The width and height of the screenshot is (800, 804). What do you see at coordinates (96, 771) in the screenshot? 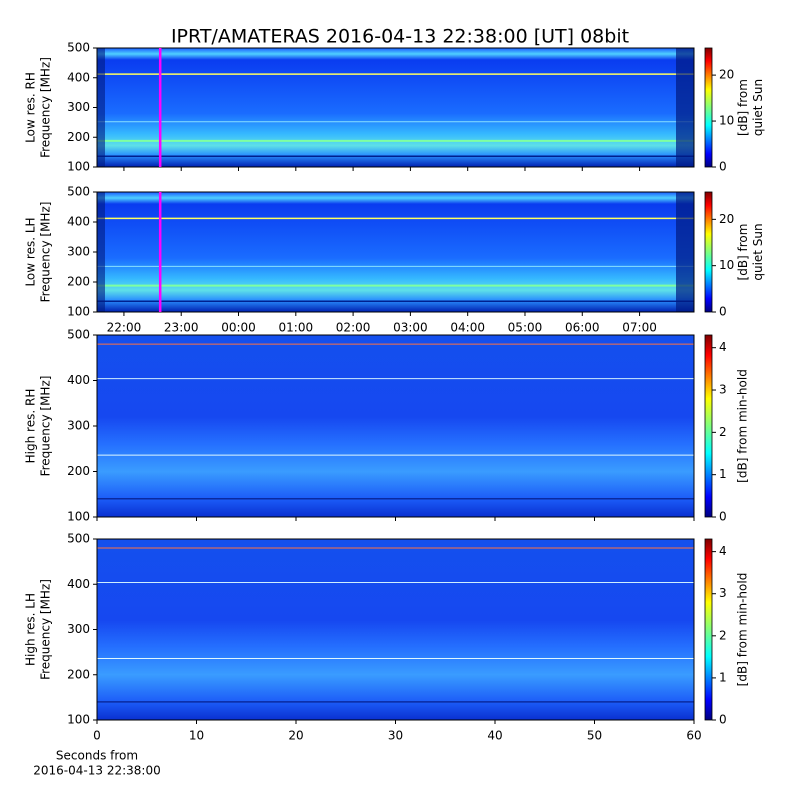
I see `x-axis-label: 2016-04-13 22:38:00` at bounding box center [96, 771].